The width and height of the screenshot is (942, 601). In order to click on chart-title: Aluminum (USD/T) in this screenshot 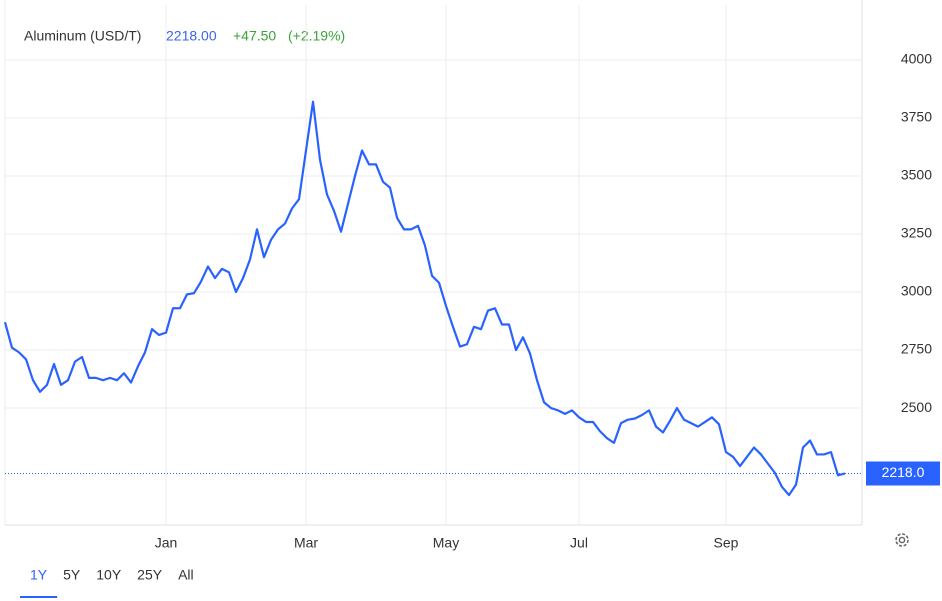, I will do `click(82, 36)`.